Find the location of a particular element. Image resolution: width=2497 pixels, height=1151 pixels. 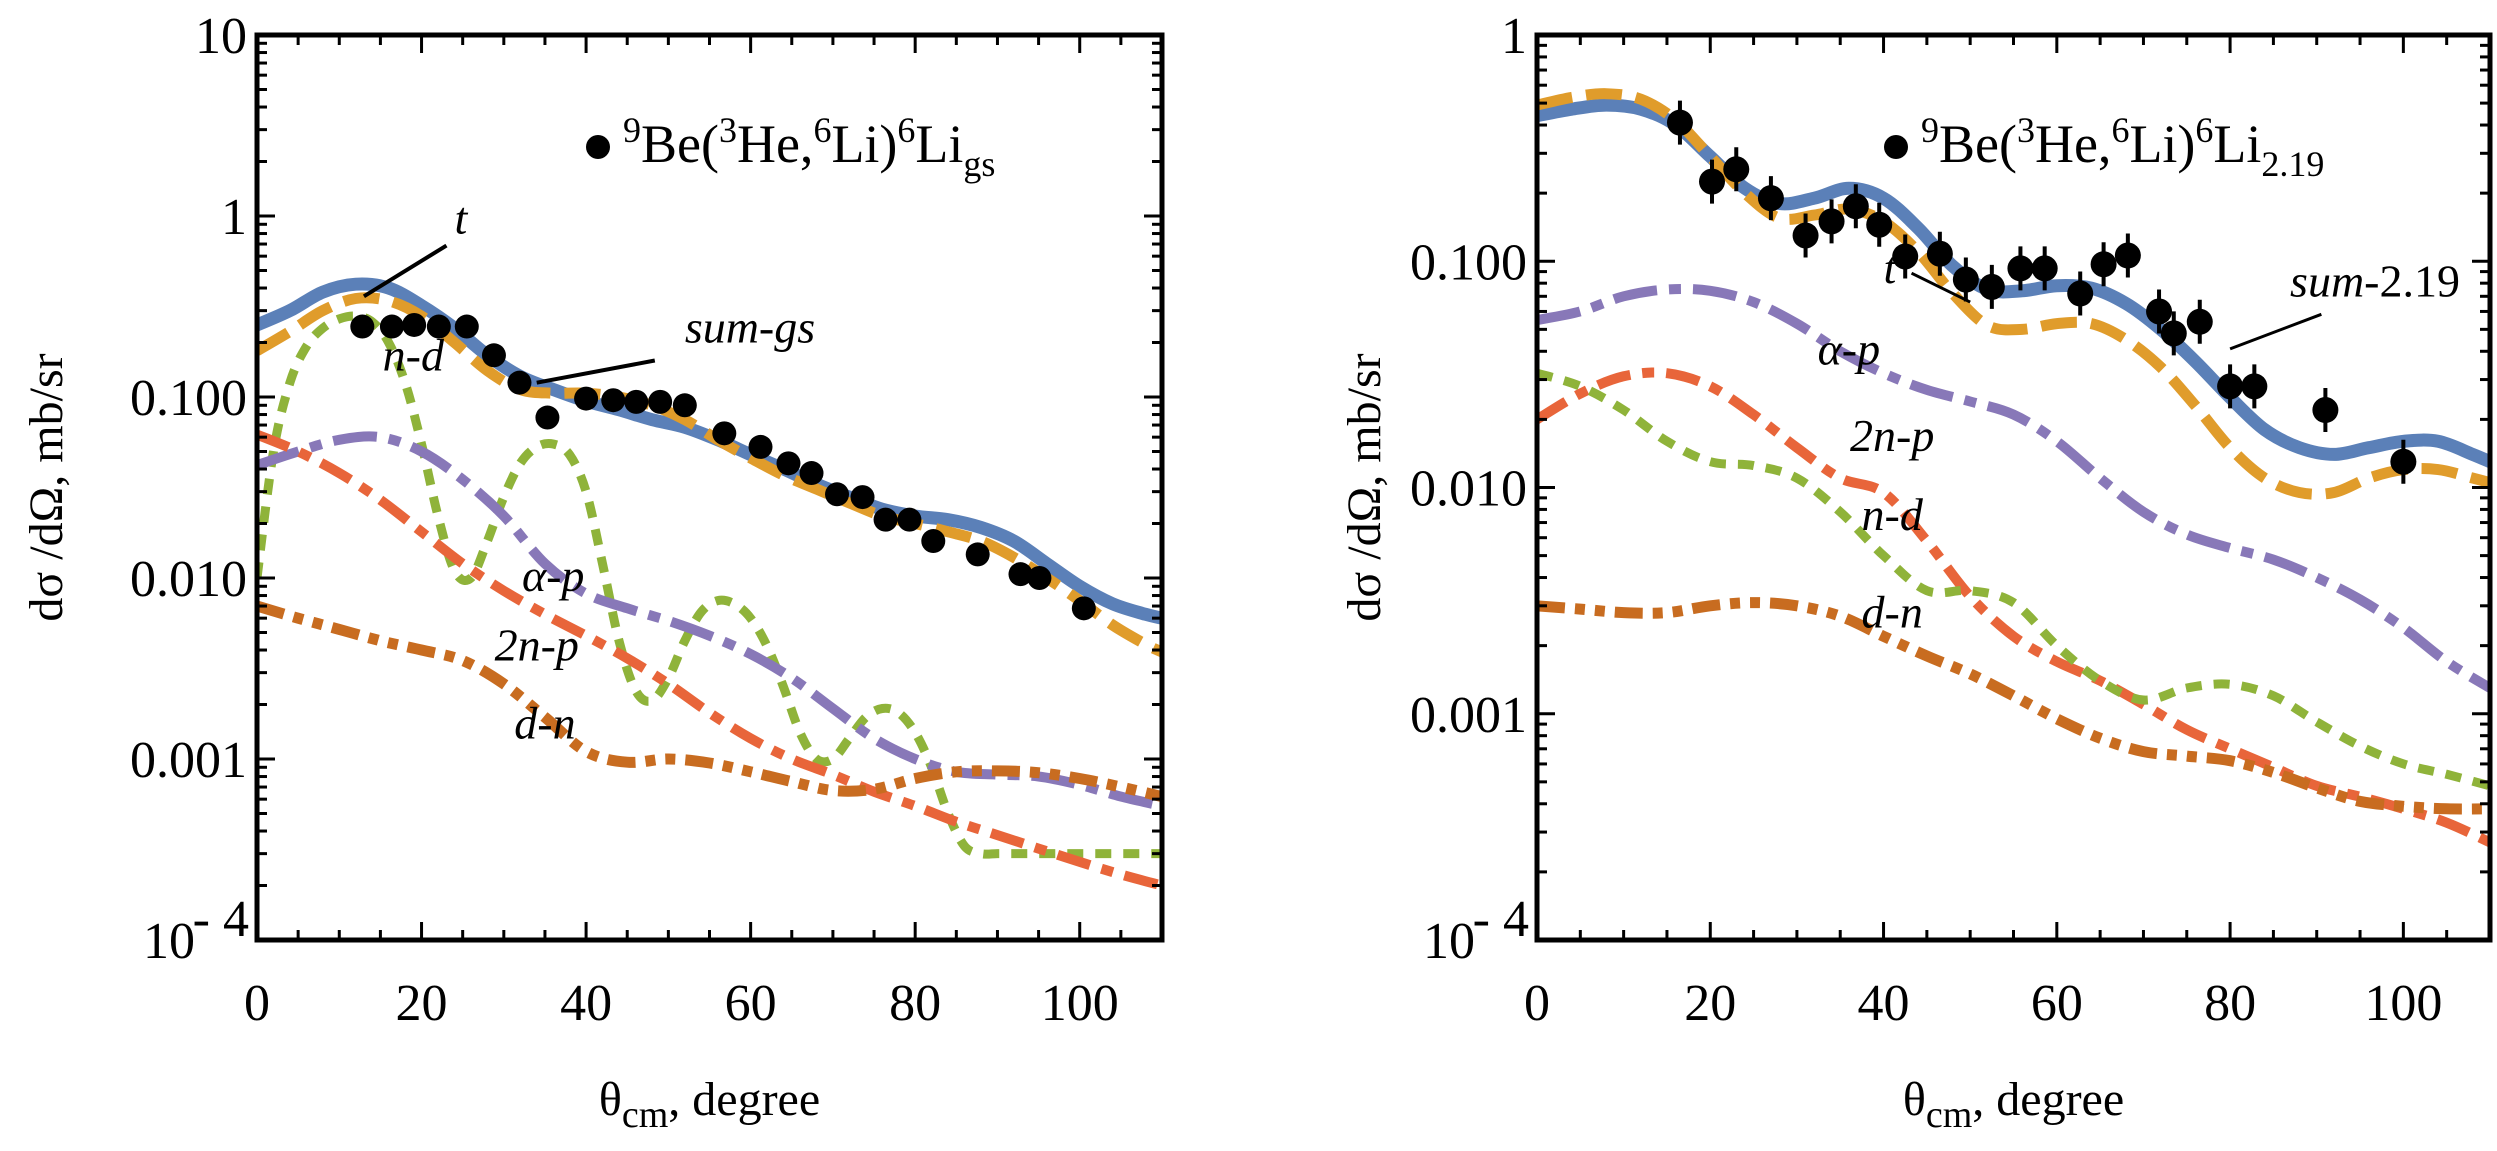

annotations: t sum-2.19 α-p 2n-p n-d d-n is located at coordinates (2139, 440).